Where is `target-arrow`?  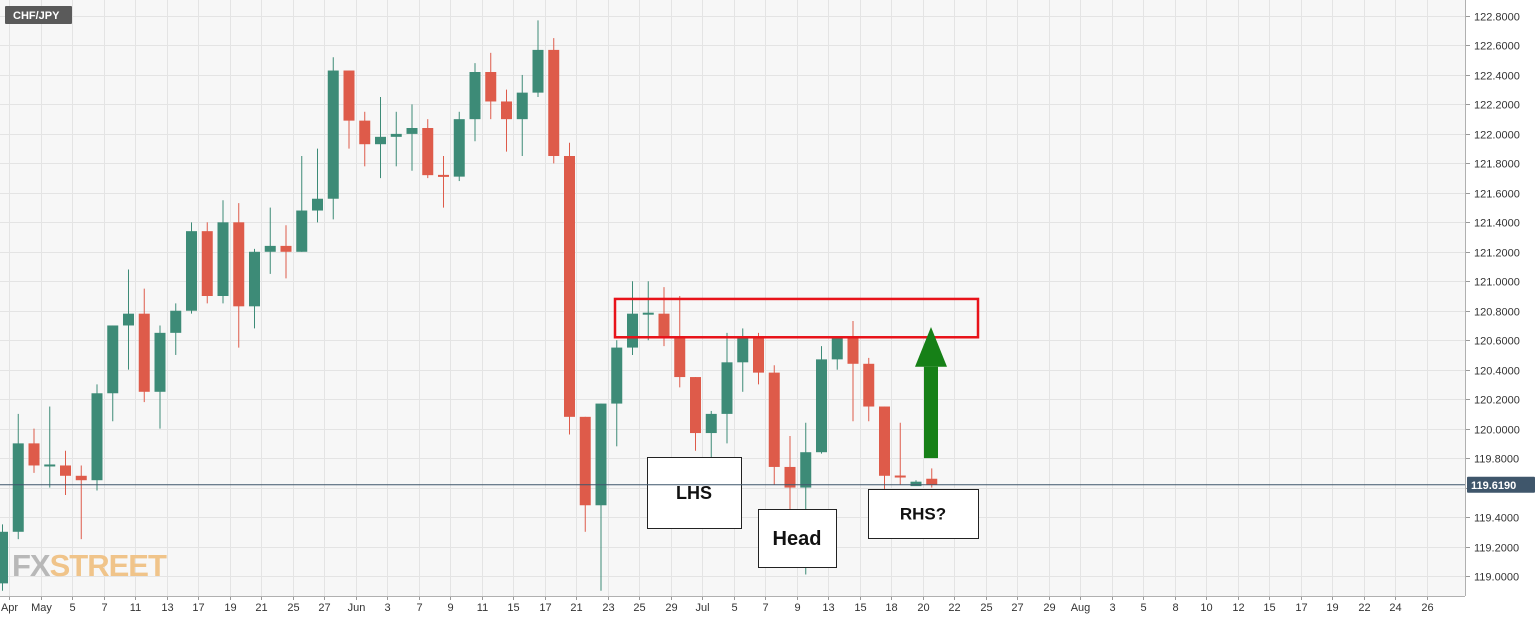
target-arrow is located at coordinates (931, 392).